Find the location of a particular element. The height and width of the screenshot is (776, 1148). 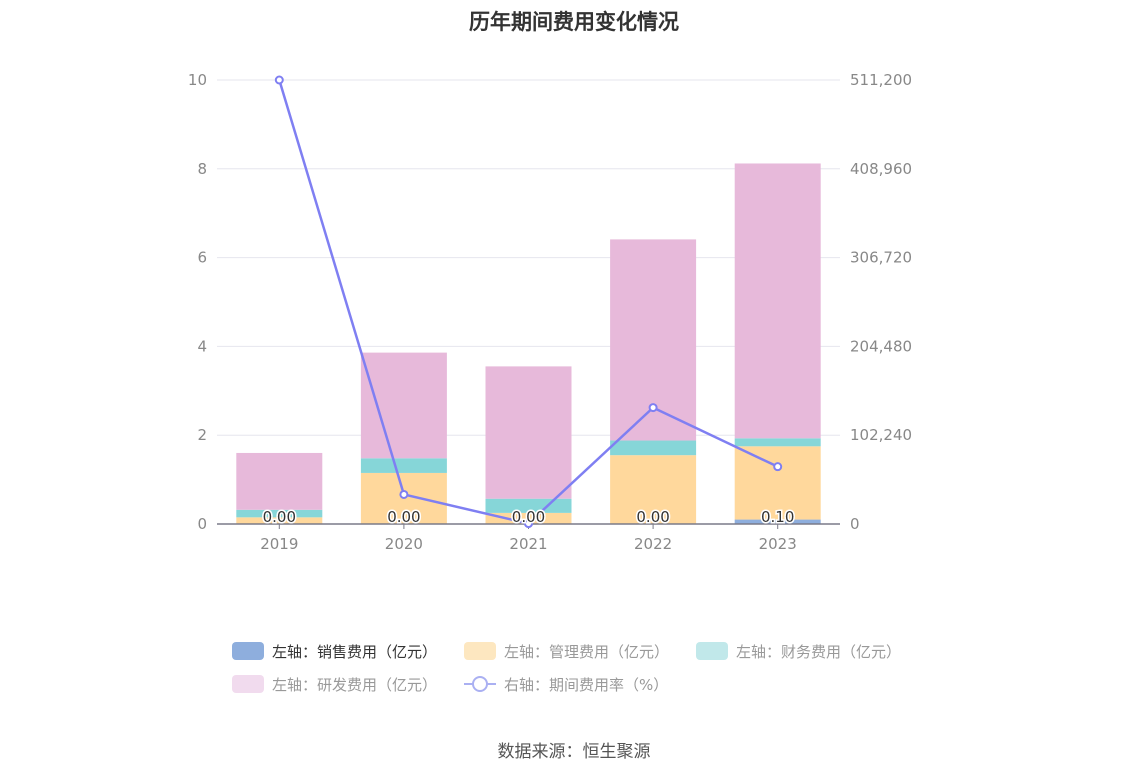

legend-item: 左轴：销售费用（亿元） is located at coordinates (334, 651).